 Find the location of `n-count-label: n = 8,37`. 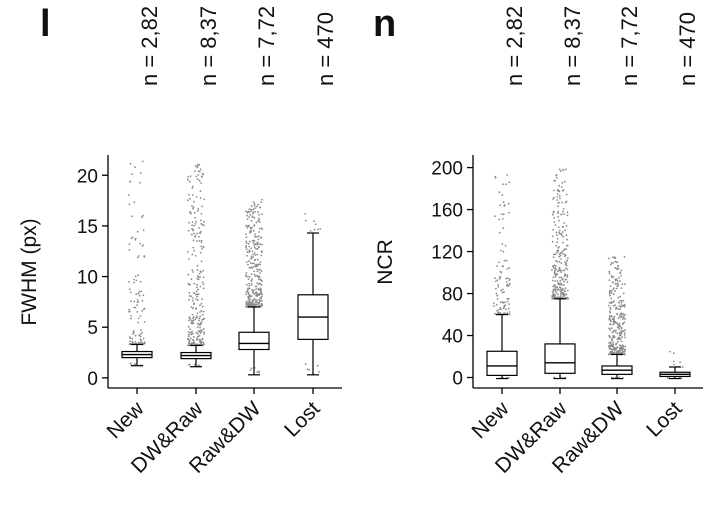

n-count-label: n = 8,37 is located at coordinates (572, 46).